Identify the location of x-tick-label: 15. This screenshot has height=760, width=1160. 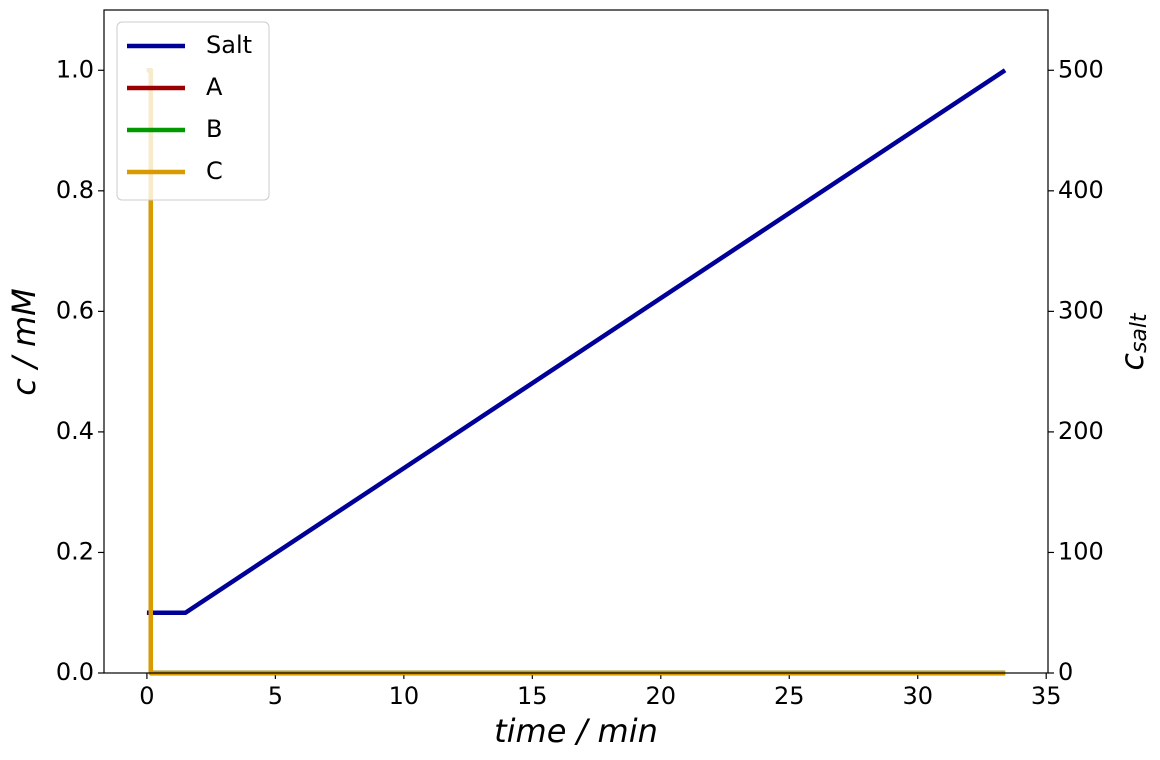
(532, 696).